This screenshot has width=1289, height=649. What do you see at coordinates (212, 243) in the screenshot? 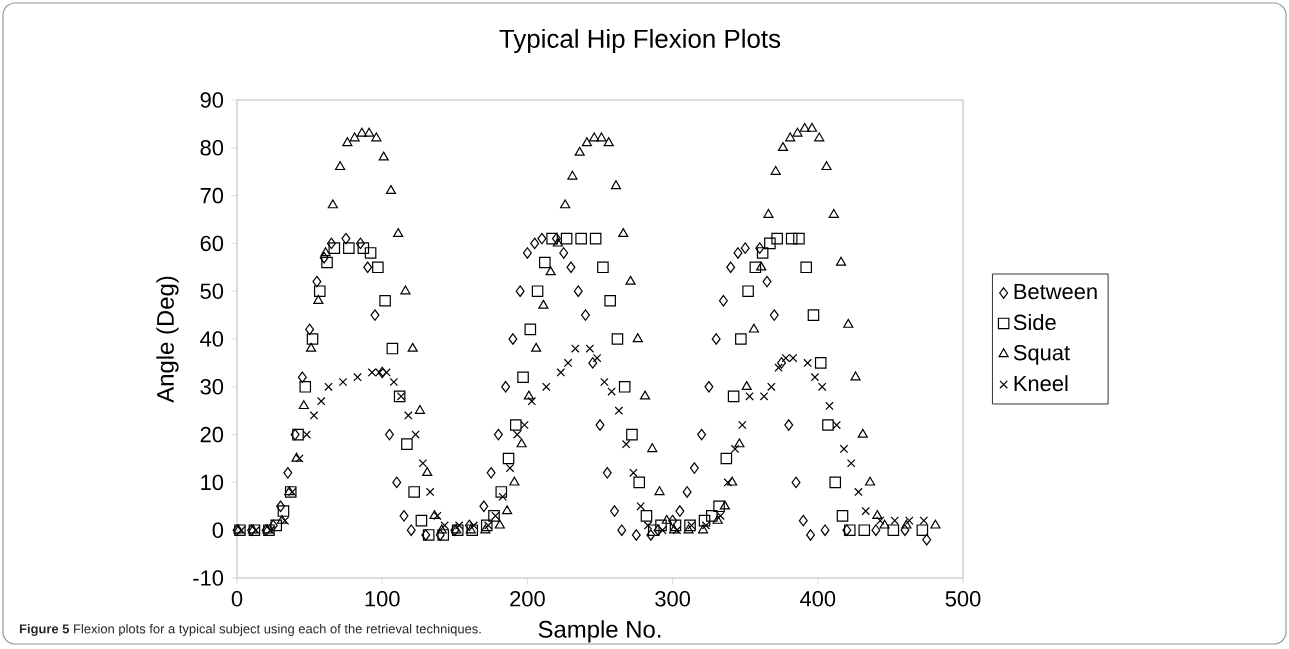
I see `y-tick-label: 60` at bounding box center [212, 243].